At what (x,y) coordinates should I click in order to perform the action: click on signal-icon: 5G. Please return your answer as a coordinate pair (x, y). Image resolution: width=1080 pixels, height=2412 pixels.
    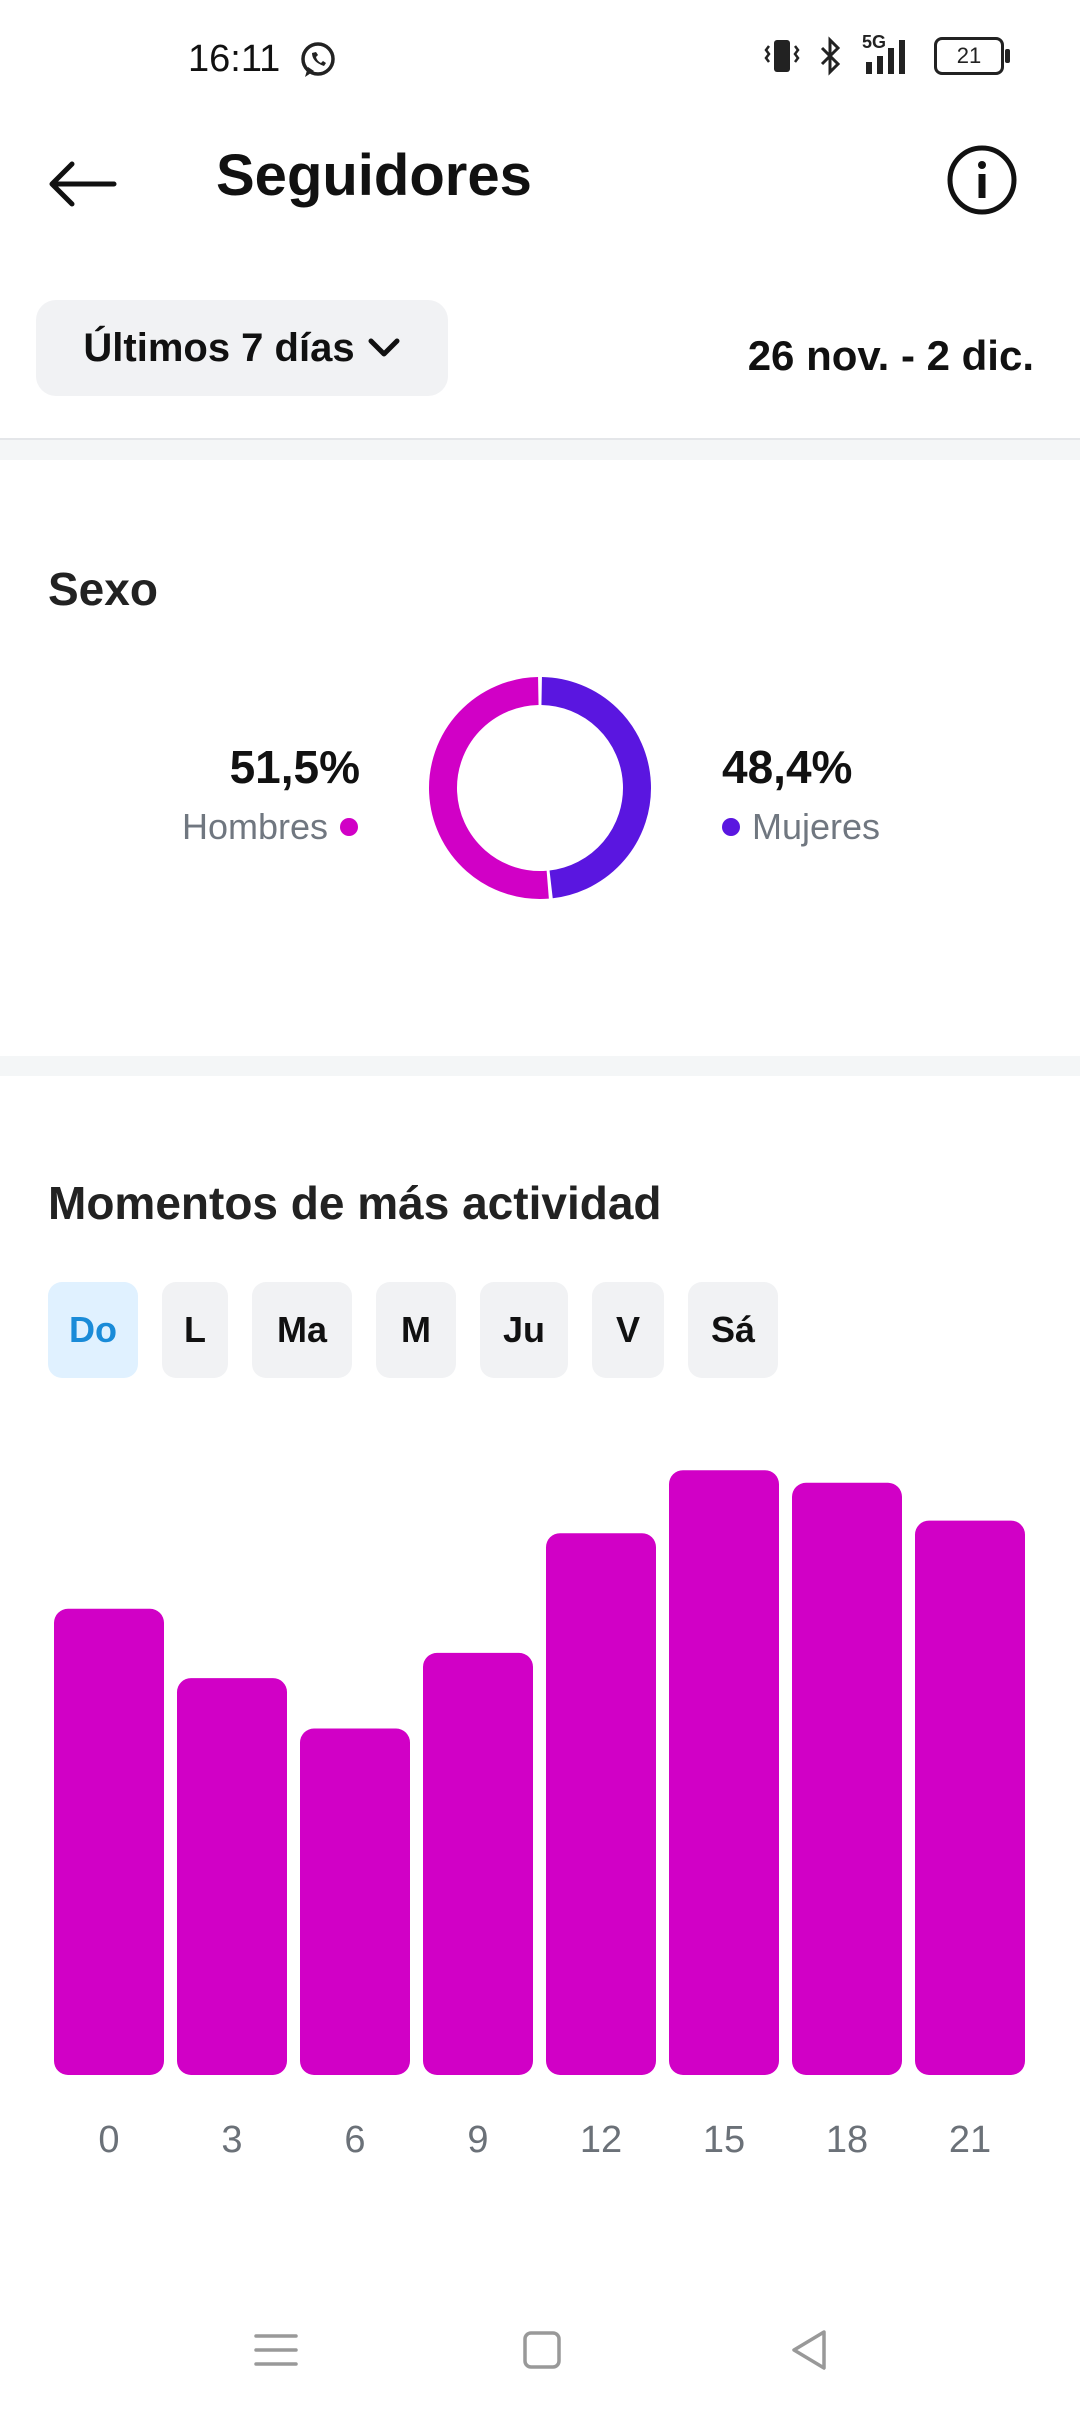
    Looking at the image, I should click on (889, 54).